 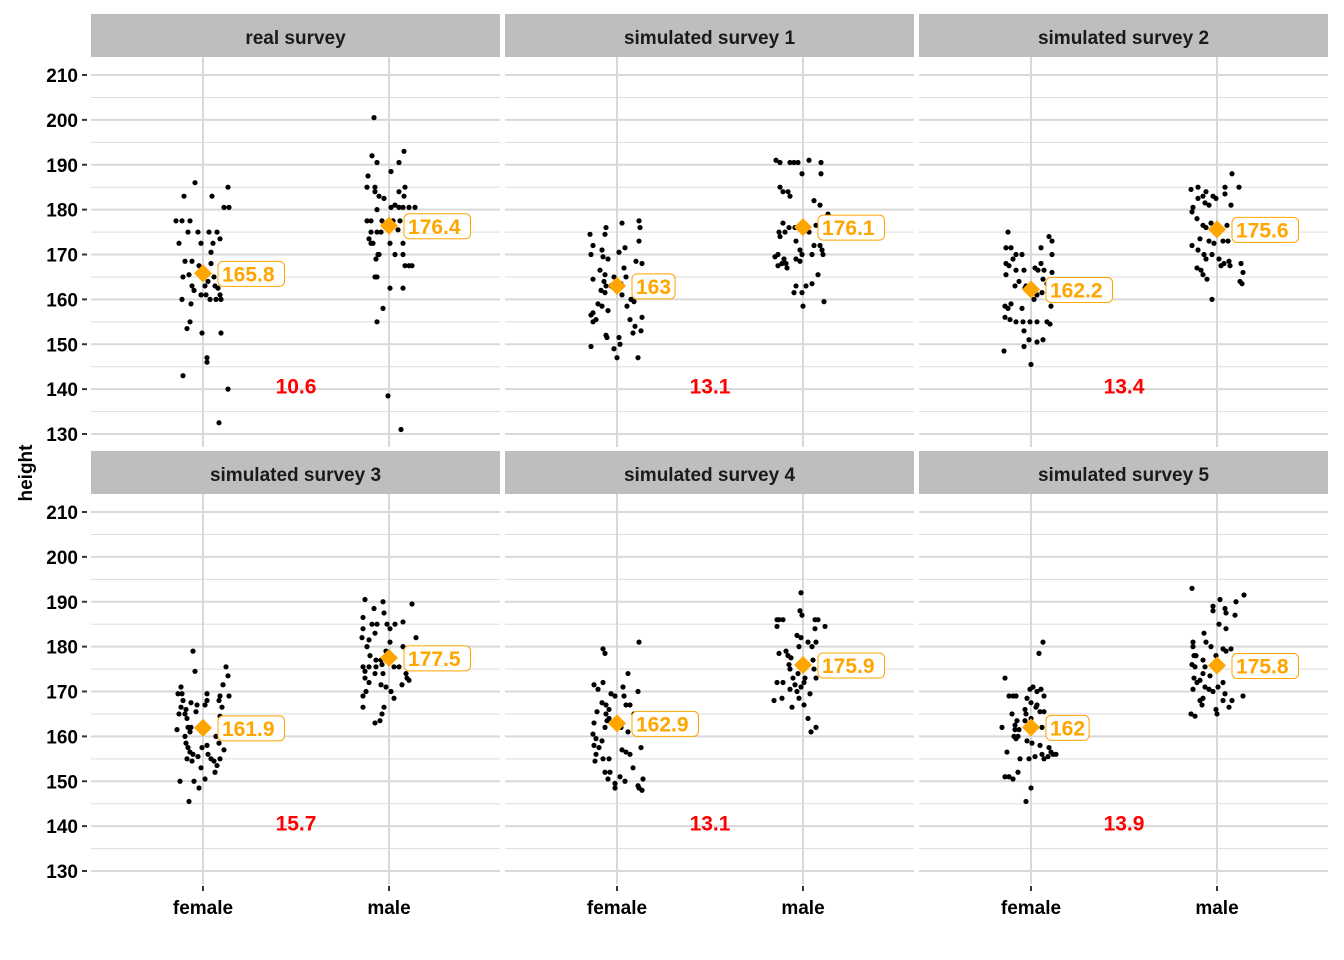 I want to click on facet-strip-title: simulated survey 5, so click(x=1124, y=475).